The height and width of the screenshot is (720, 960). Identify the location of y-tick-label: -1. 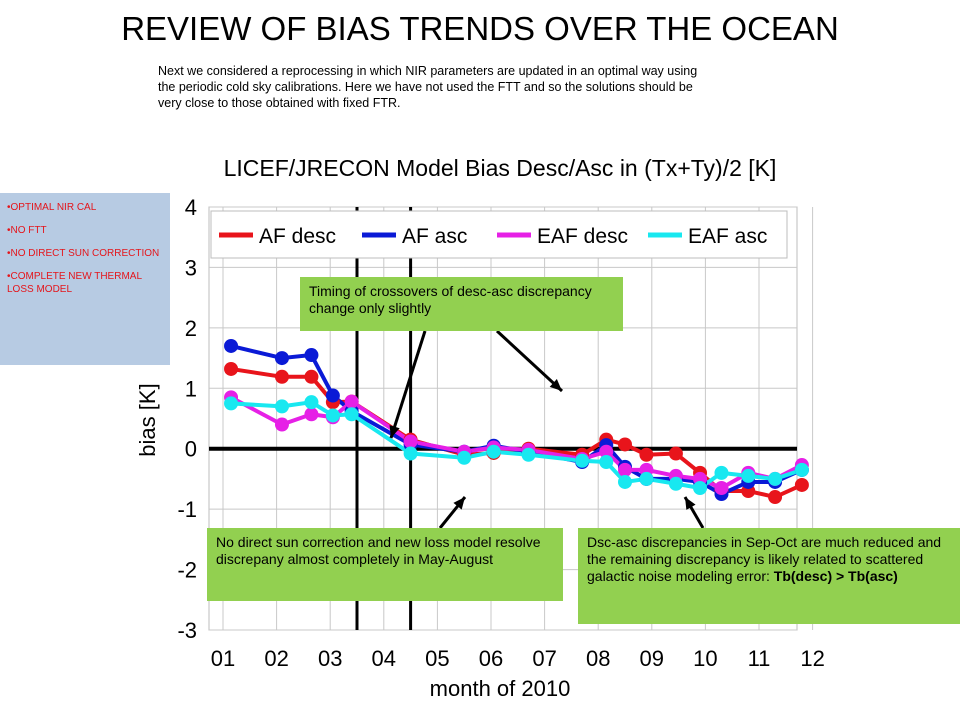
(187, 509).